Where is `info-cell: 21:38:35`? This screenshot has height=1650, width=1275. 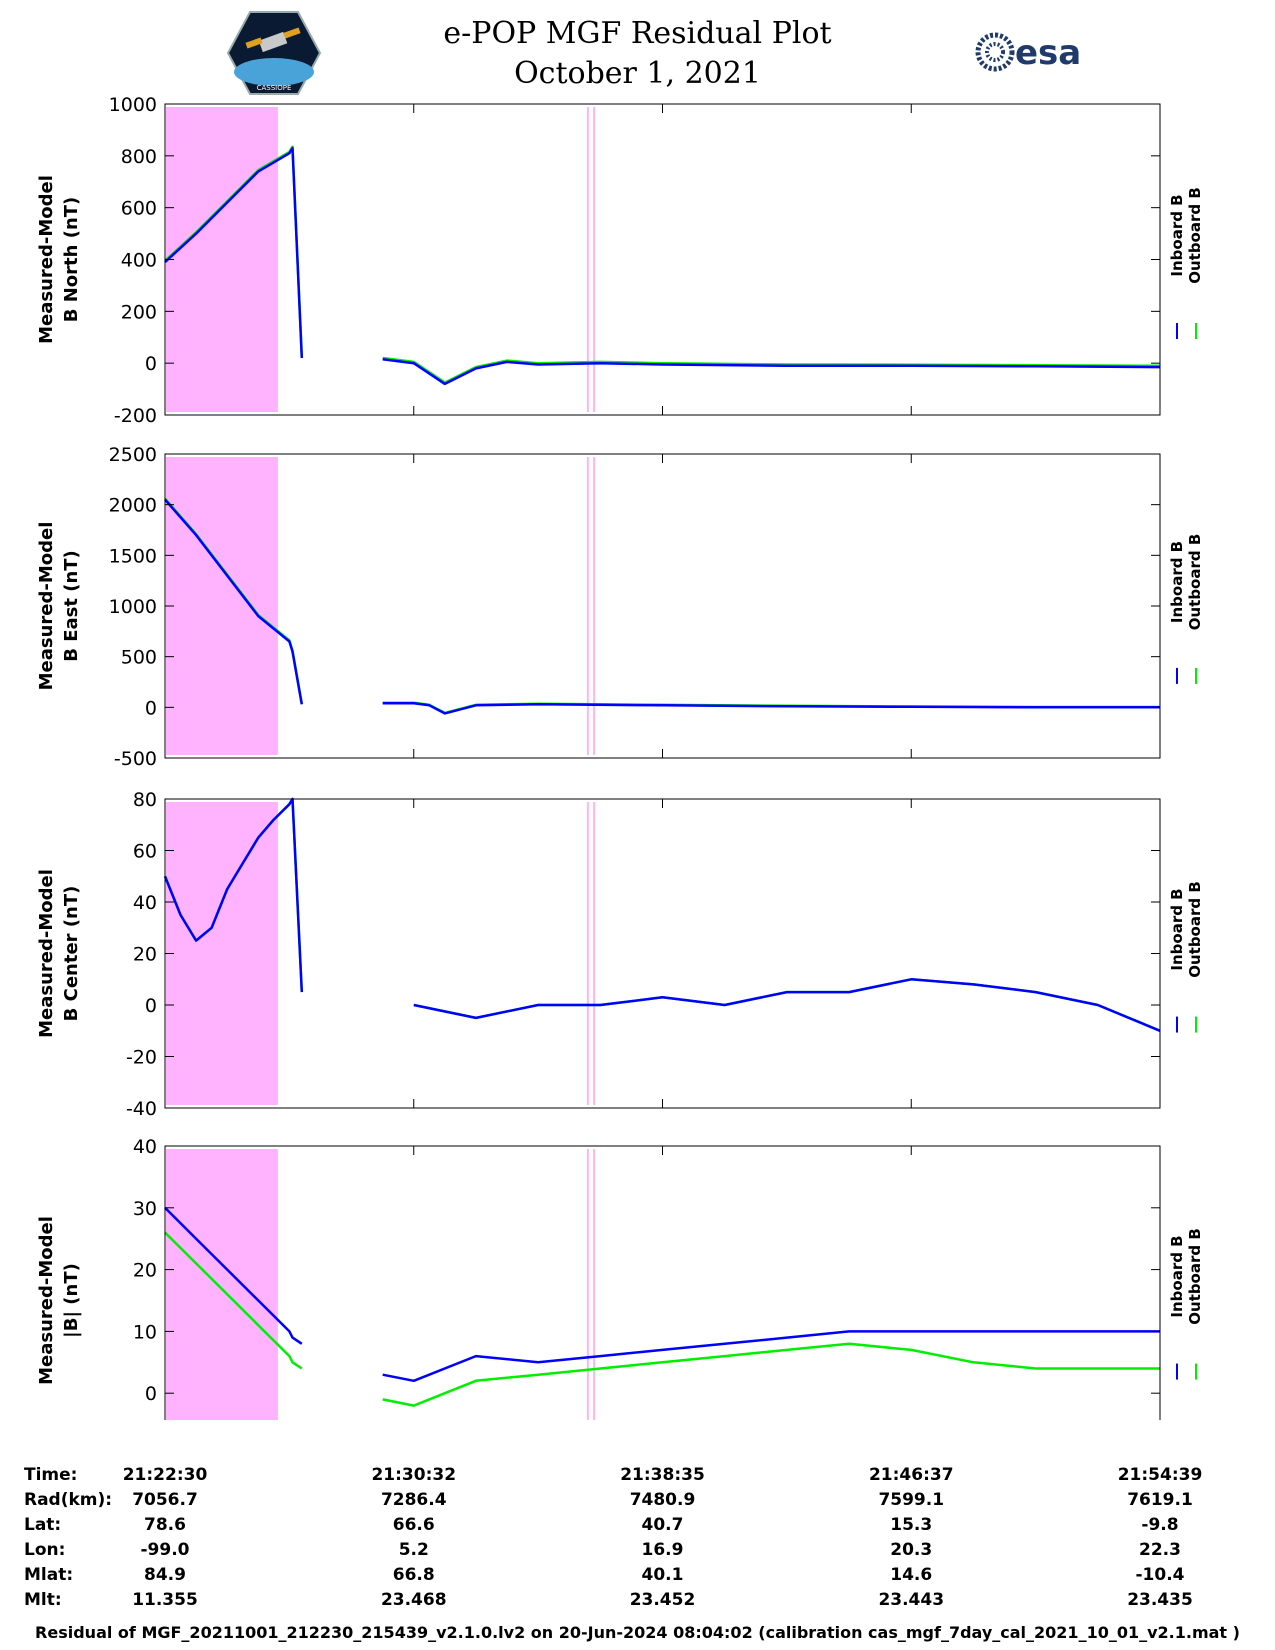
info-cell: 21:38:35 is located at coordinates (662, 1475).